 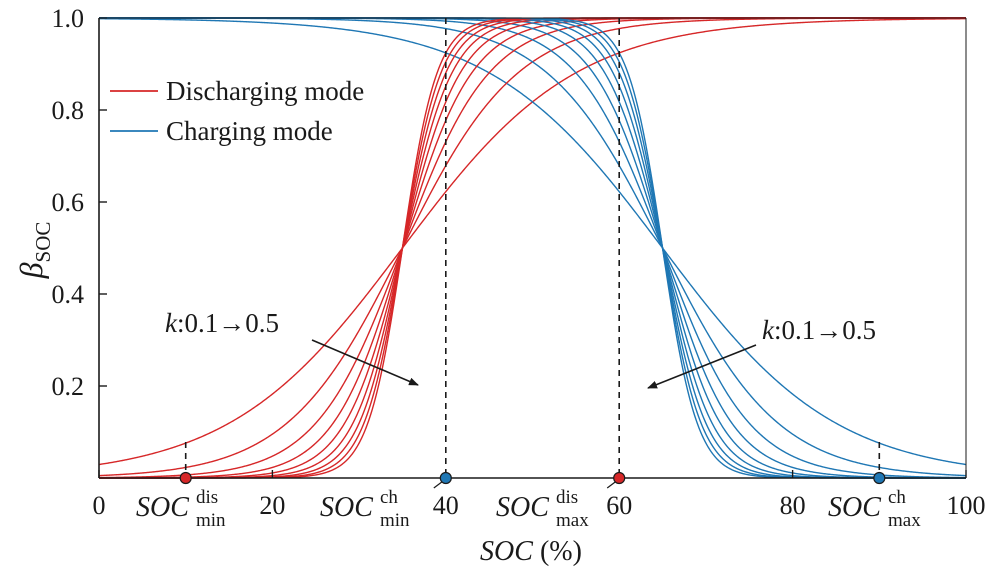 What do you see at coordinates (43, 242) in the screenshot?
I see `y-axis-title-sub: SOC` at bounding box center [43, 242].